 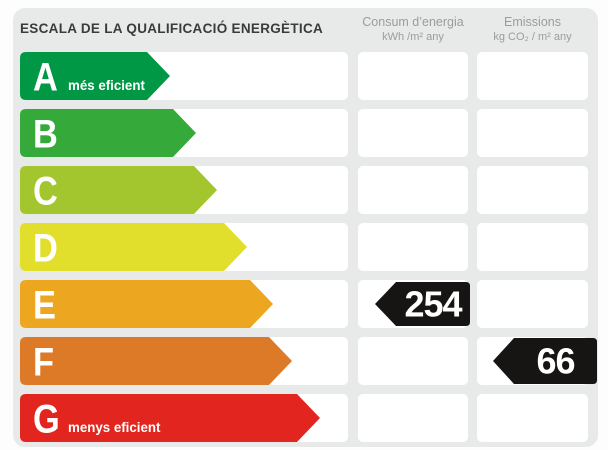 I want to click on value-text: 66, so click(x=555, y=361).